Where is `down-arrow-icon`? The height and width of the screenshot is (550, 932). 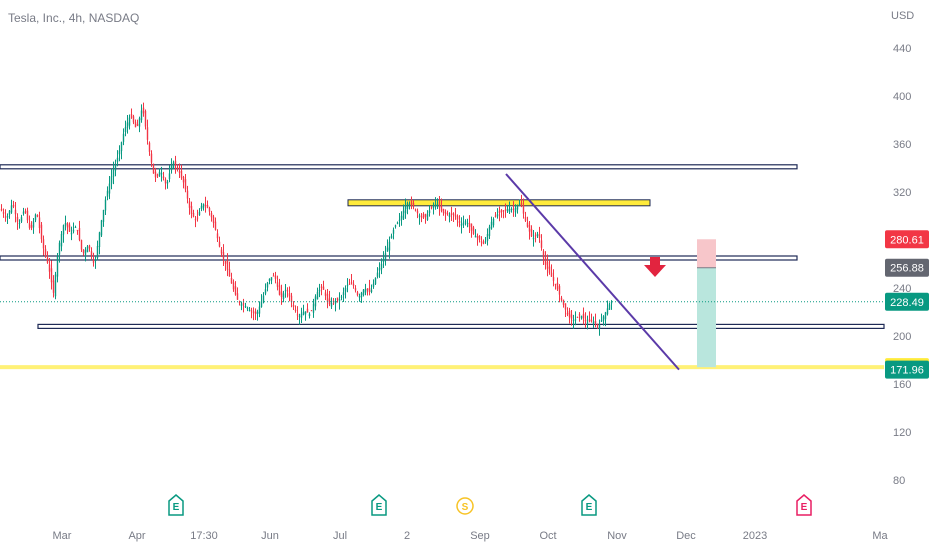
down-arrow-icon is located at coordinates (655, 267).